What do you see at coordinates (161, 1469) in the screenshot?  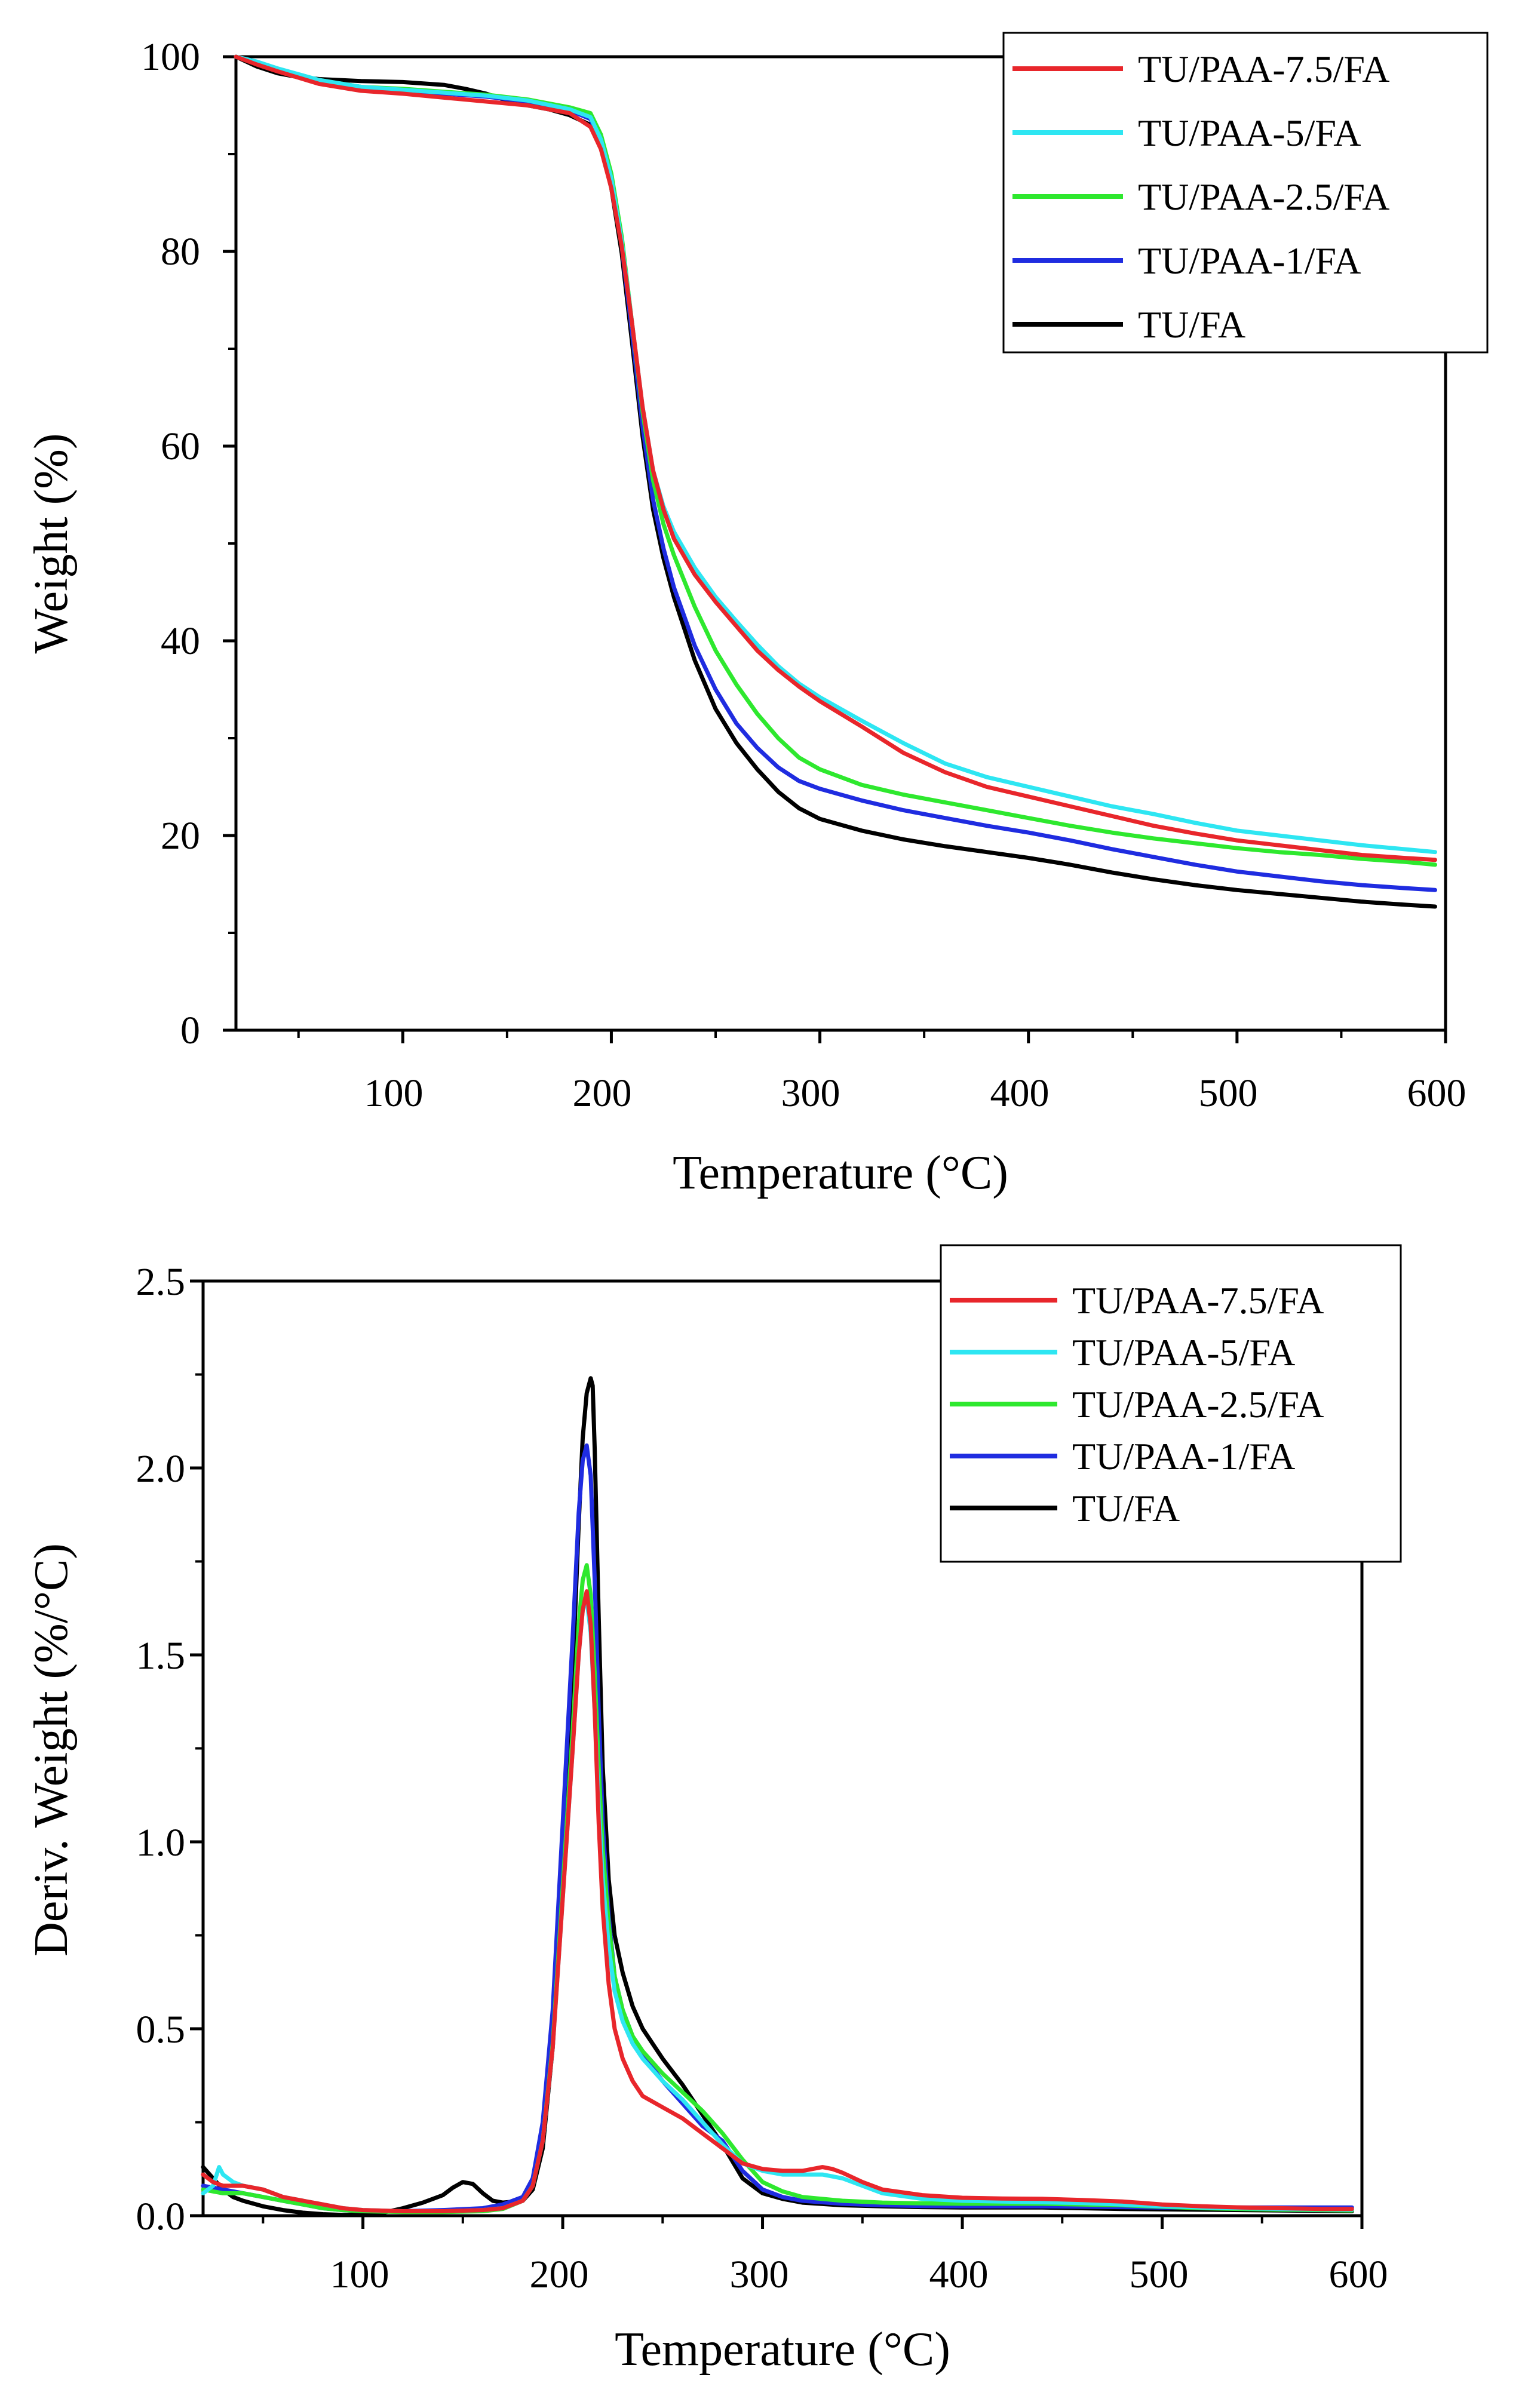 I see `dtg-y-tick-label: 2.0` at bounding box center [161, 1469].